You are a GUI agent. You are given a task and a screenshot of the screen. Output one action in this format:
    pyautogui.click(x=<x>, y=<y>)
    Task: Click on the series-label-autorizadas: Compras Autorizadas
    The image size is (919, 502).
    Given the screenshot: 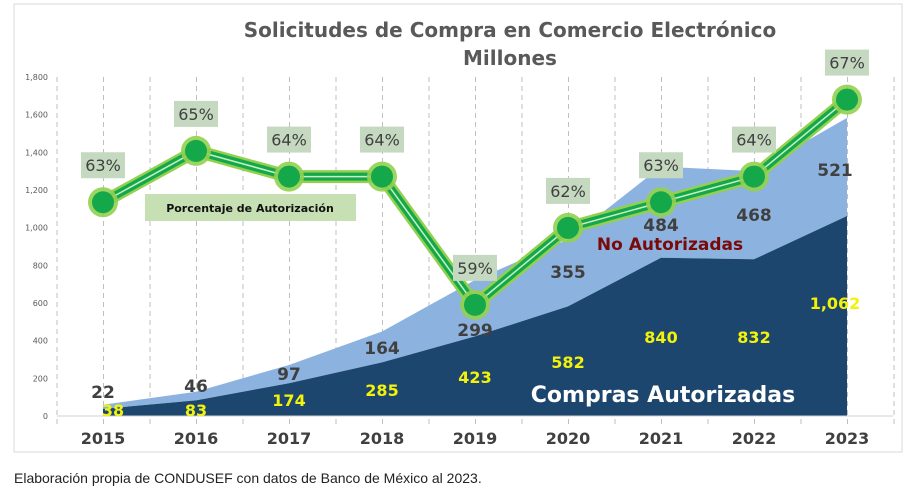 What is the action you would take?
    pyautogui.click(x=663, y=395)
    